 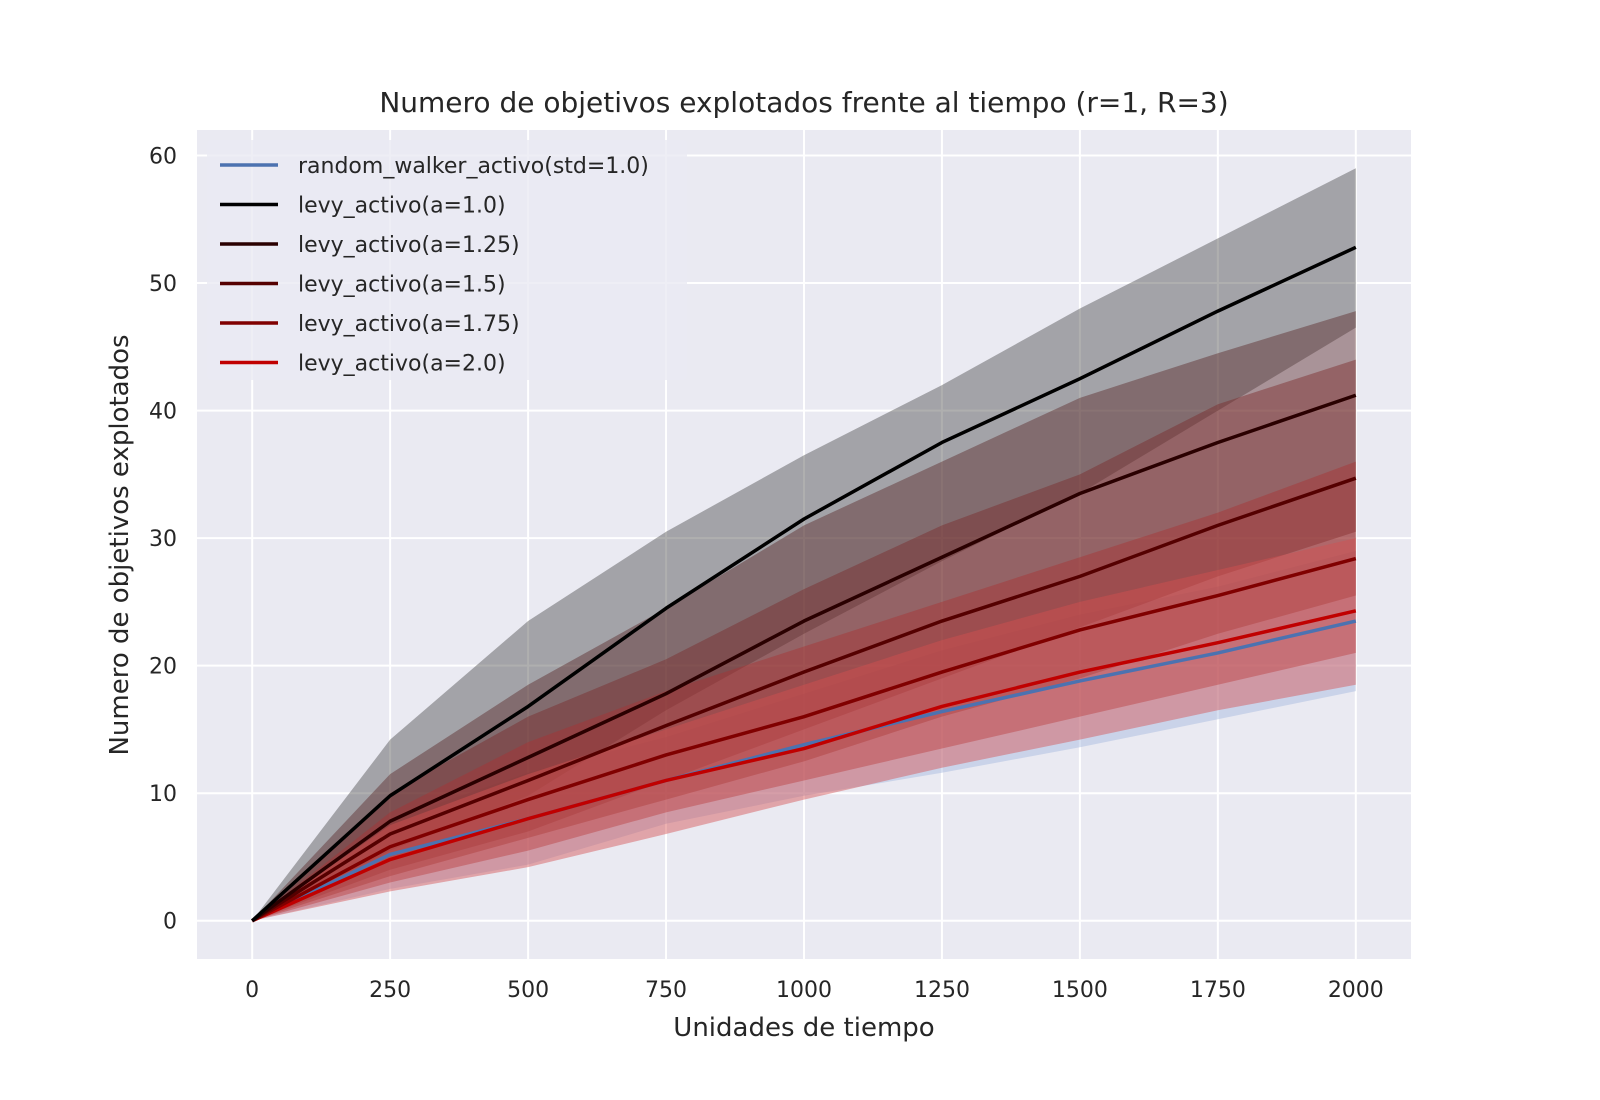 What do you see at coordinates (163, 794) in the screenshot?
I see `y-tick-label: 10` at bounding box center [163, 794].